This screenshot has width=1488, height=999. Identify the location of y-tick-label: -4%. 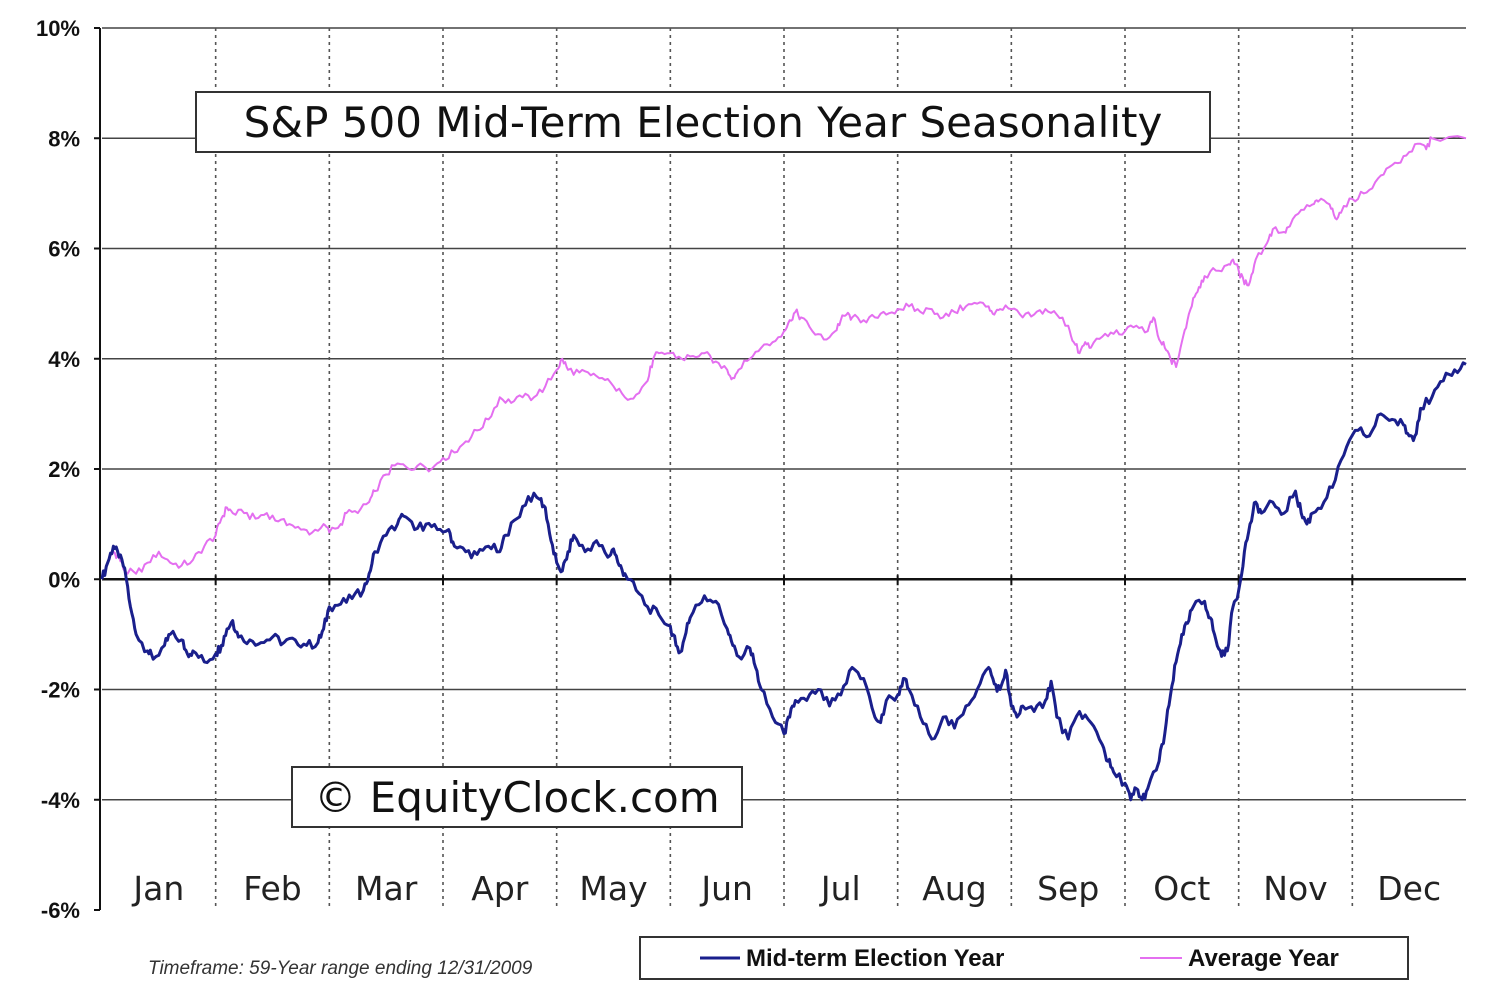
(60, 800).